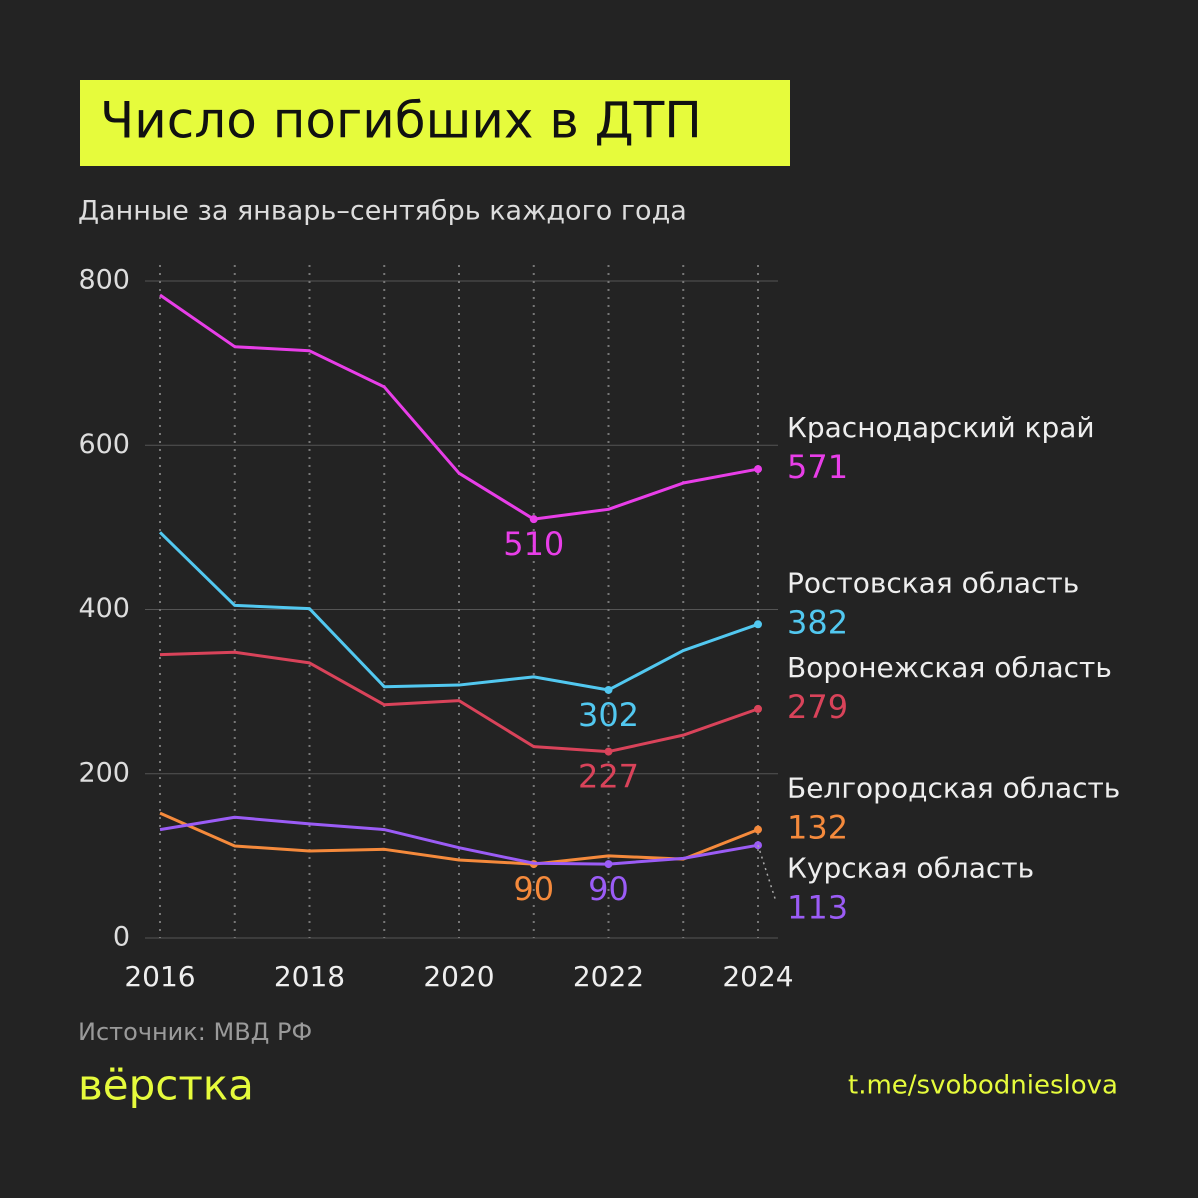 The width and height of the screenshot is (1198, 1198). I want to click on x-tick-label: 2020, so click(458, 976).